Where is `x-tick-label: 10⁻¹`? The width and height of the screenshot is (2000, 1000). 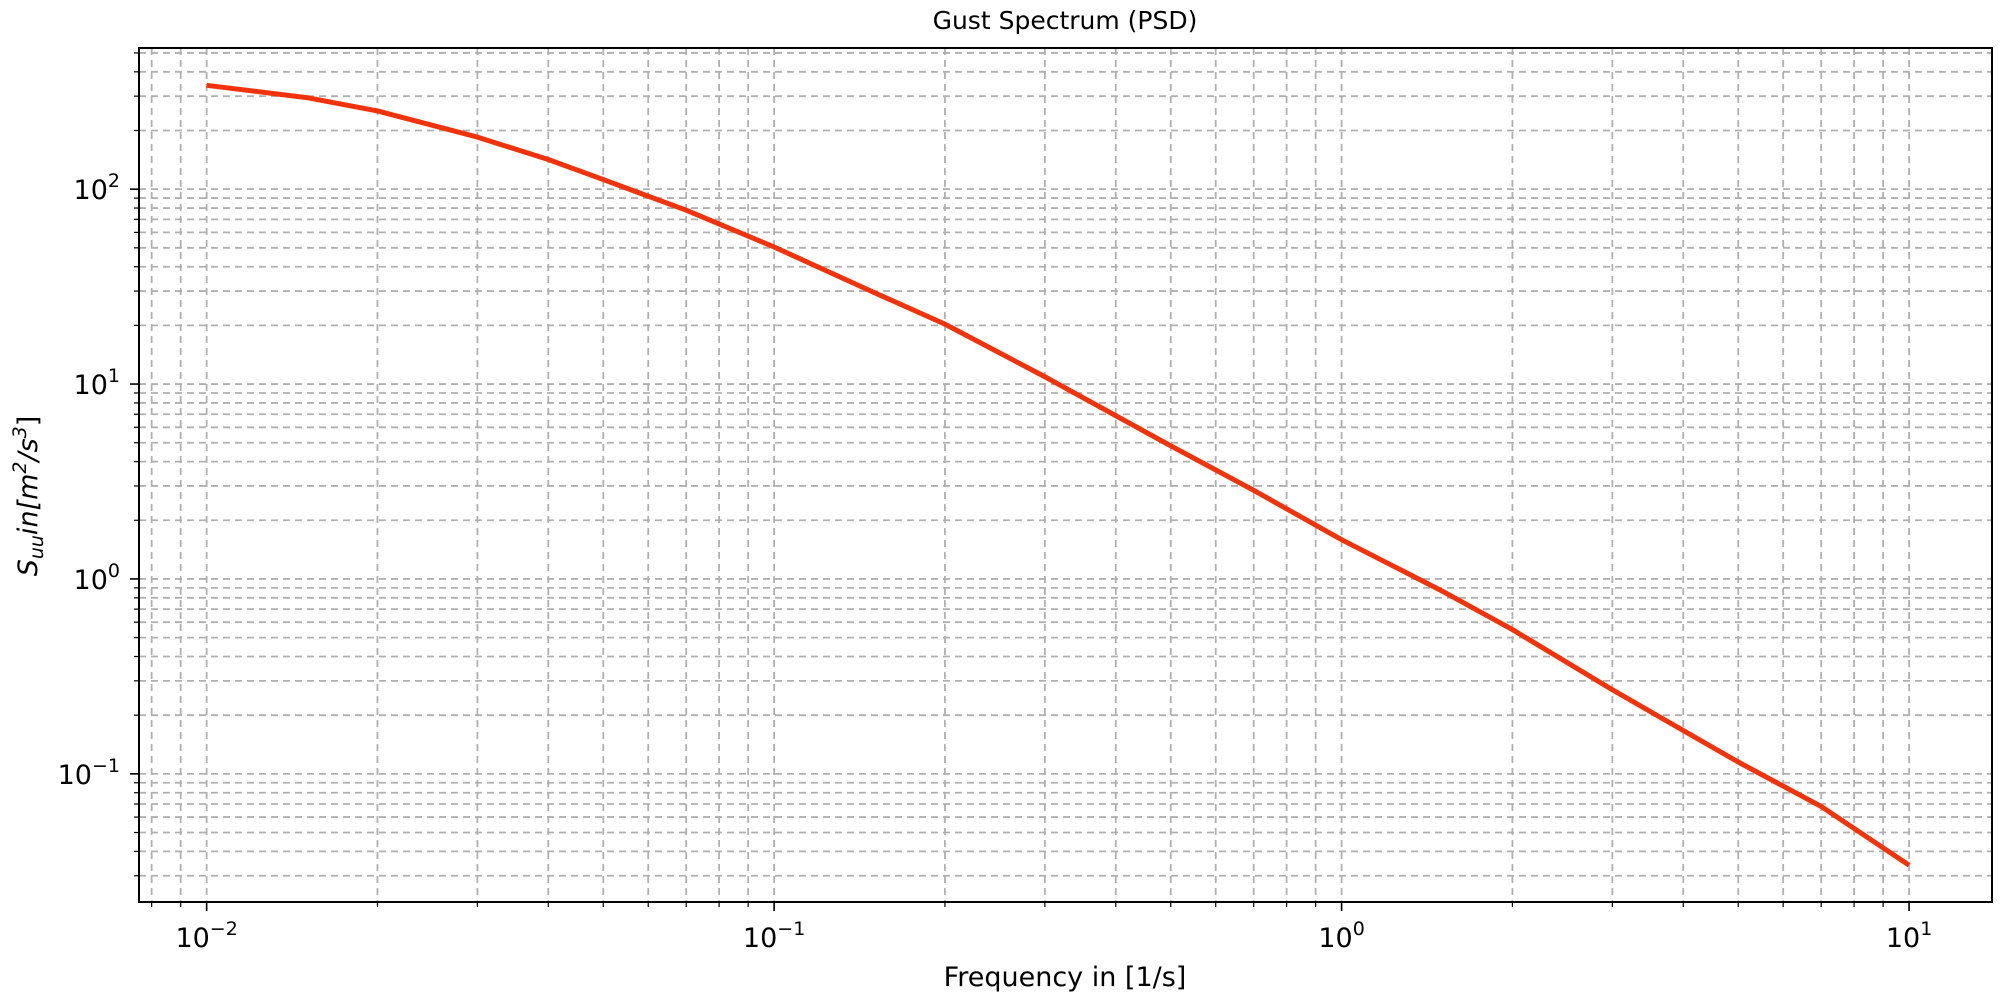
x-tick-label: 10⁻¹ is located at coordinates (774, 936).